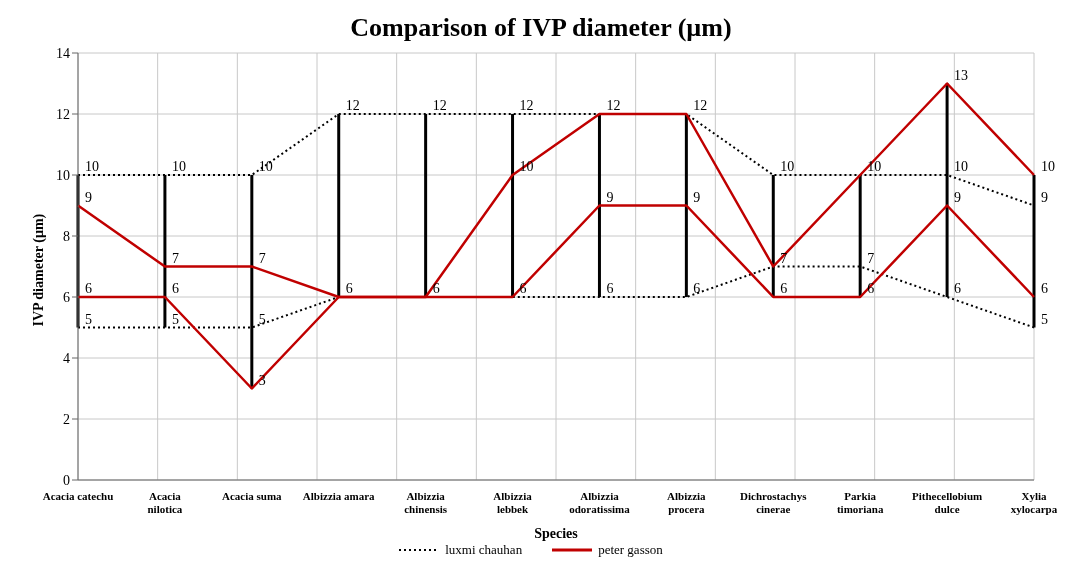  Describe the element at coordinates (426, 502) in the screenshot. I see `x-tick-label: Albizzia chinensis` at that location.